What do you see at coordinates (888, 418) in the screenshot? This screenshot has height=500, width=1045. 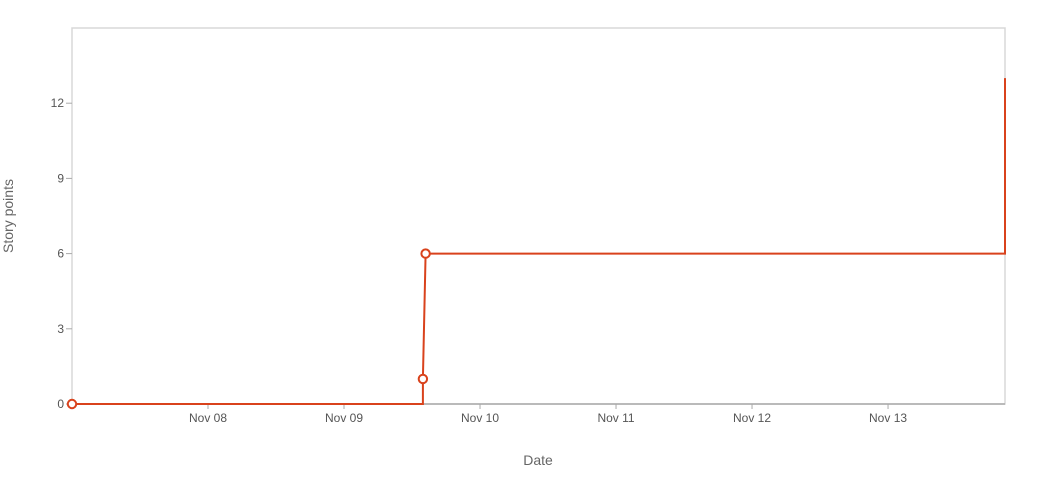 I see `x-tick-label: Nov 13` at bounding box center [888, 418].